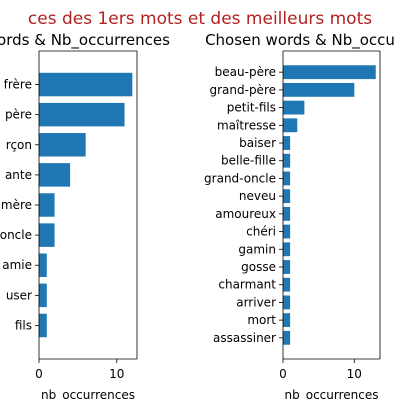 Image resolution: width=400 pixels, height=400 pixels. Describe the element at coordinates (200, 19) in the screenshot. I see `figure-suptitle: ces des 1ers mots et des meilleurs mots` at that location.